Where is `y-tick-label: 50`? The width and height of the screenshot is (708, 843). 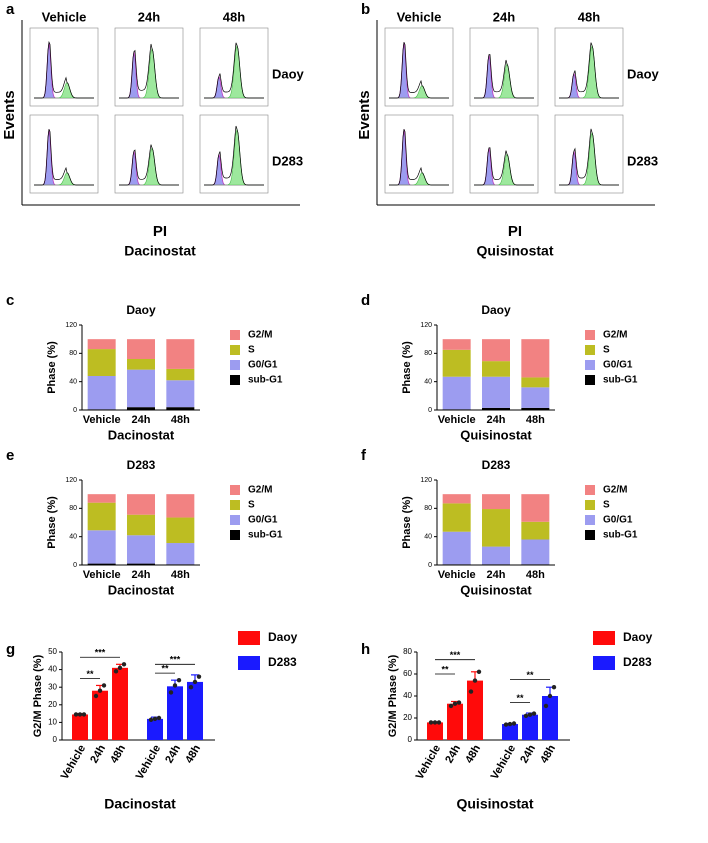
y-tick-label: 50 is located at coordinates (52, 651).